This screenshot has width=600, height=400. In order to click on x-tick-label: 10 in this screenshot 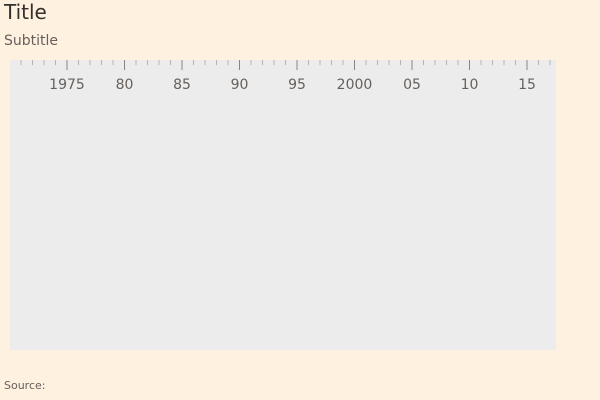, I will do `click(470, 85)`.